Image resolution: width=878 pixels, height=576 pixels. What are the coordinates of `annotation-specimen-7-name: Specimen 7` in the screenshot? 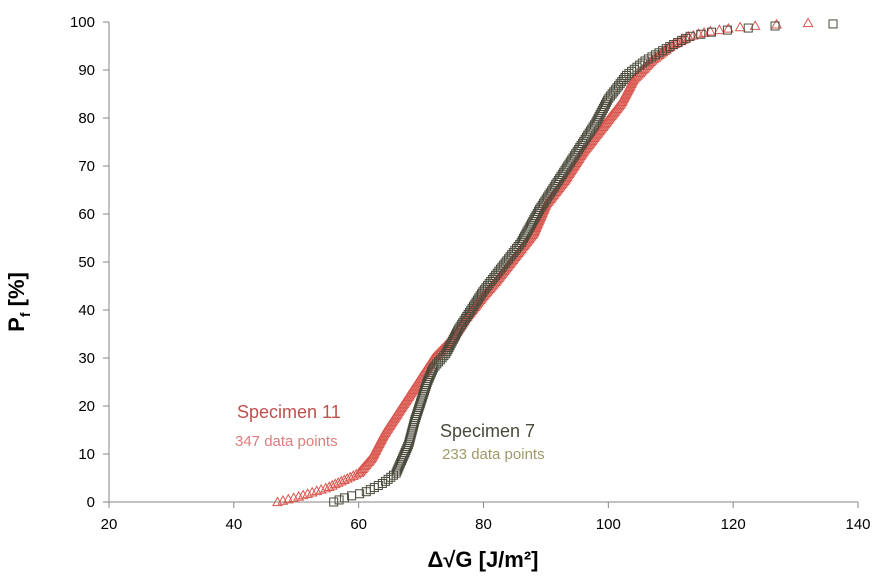 It's located at (487, 431).